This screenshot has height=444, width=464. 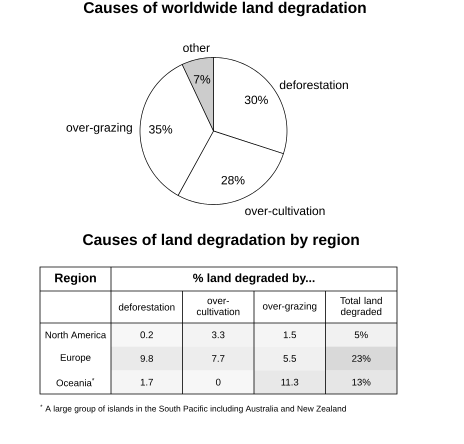 I want to click on data-label: 1.5, so click(x=290, y=334).